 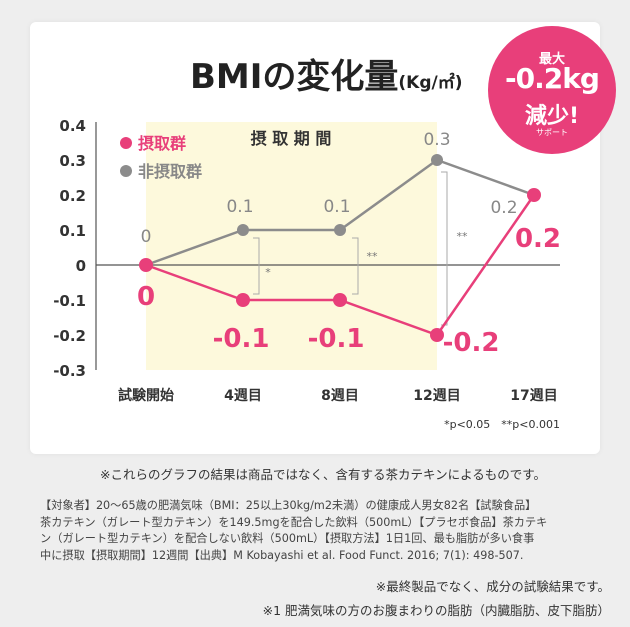 I want to click on badge-line3: 減少!, so click(x=552, y=116).